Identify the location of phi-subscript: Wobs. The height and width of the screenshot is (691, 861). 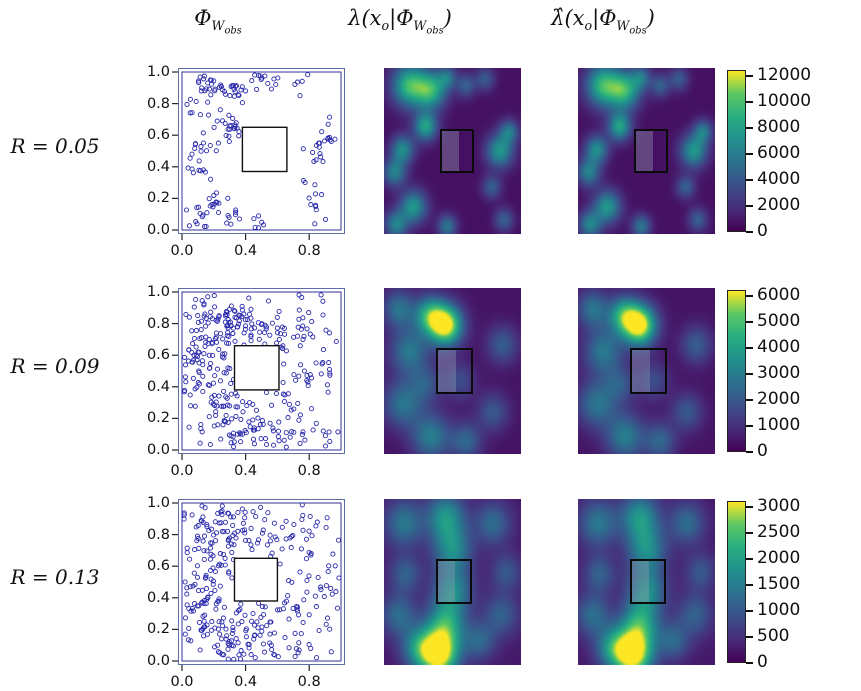
(226, 27).